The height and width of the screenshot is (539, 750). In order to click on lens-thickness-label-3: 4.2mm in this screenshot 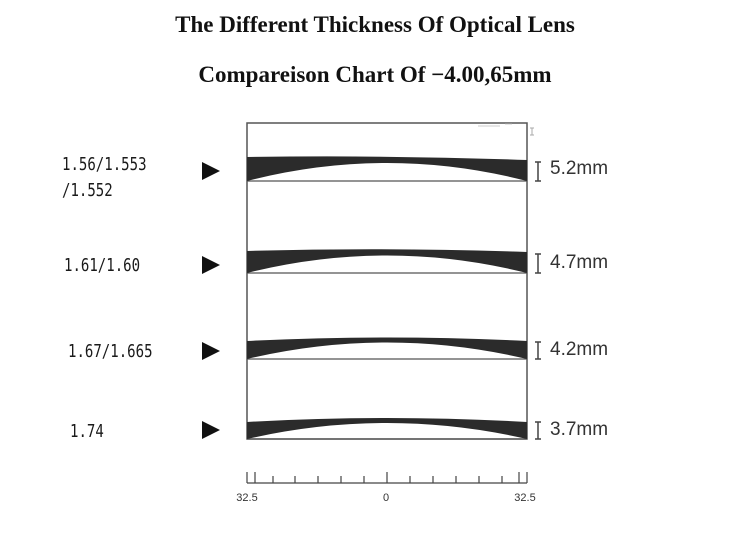, I will do `click(579, 349)`.